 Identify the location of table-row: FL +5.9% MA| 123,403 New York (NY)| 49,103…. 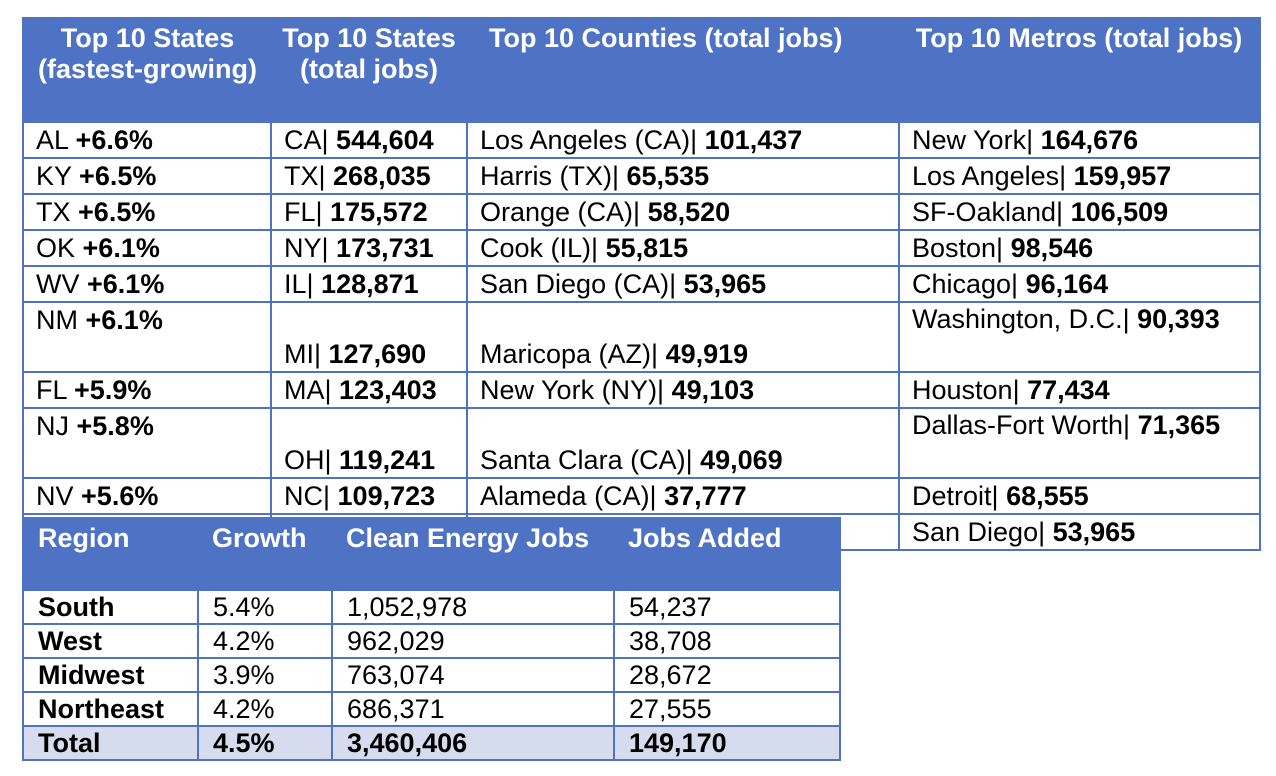
(641, 390).